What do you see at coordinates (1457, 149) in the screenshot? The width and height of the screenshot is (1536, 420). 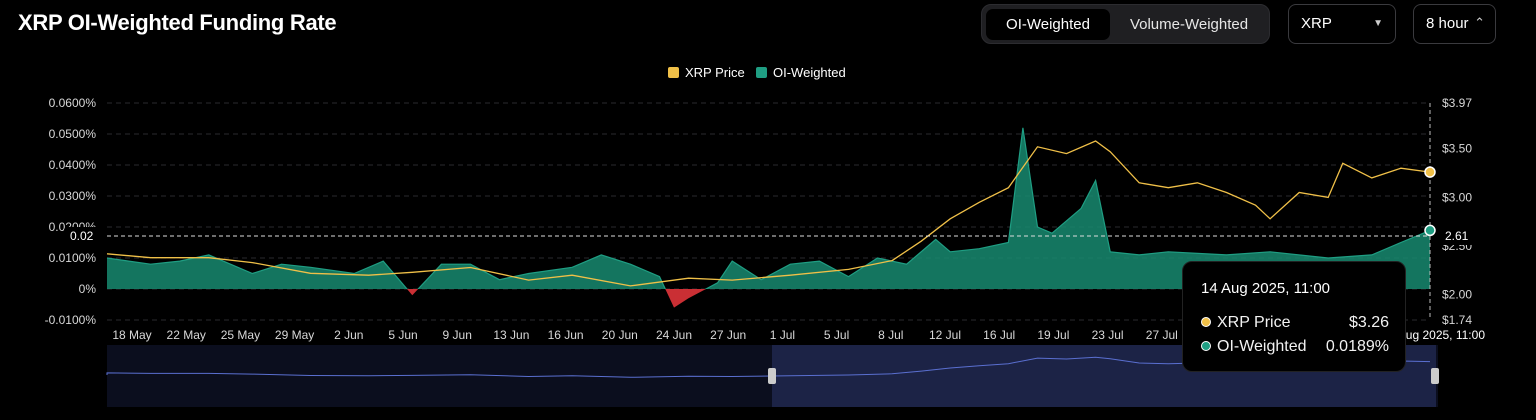 I see `right-tick-label: $3.50` at bounding box center [1457, 149].